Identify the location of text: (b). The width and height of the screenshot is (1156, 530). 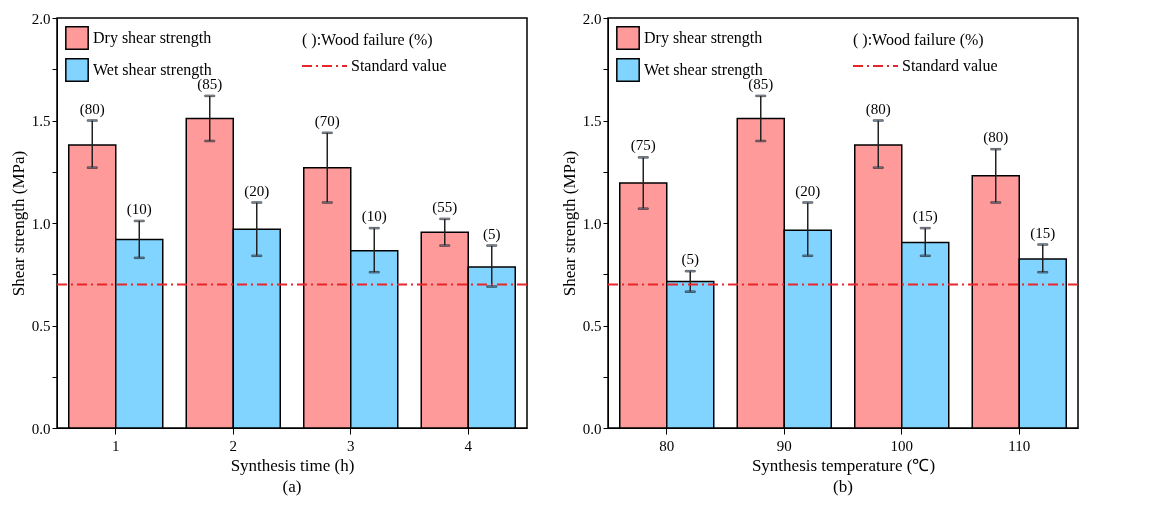
(843, 486).